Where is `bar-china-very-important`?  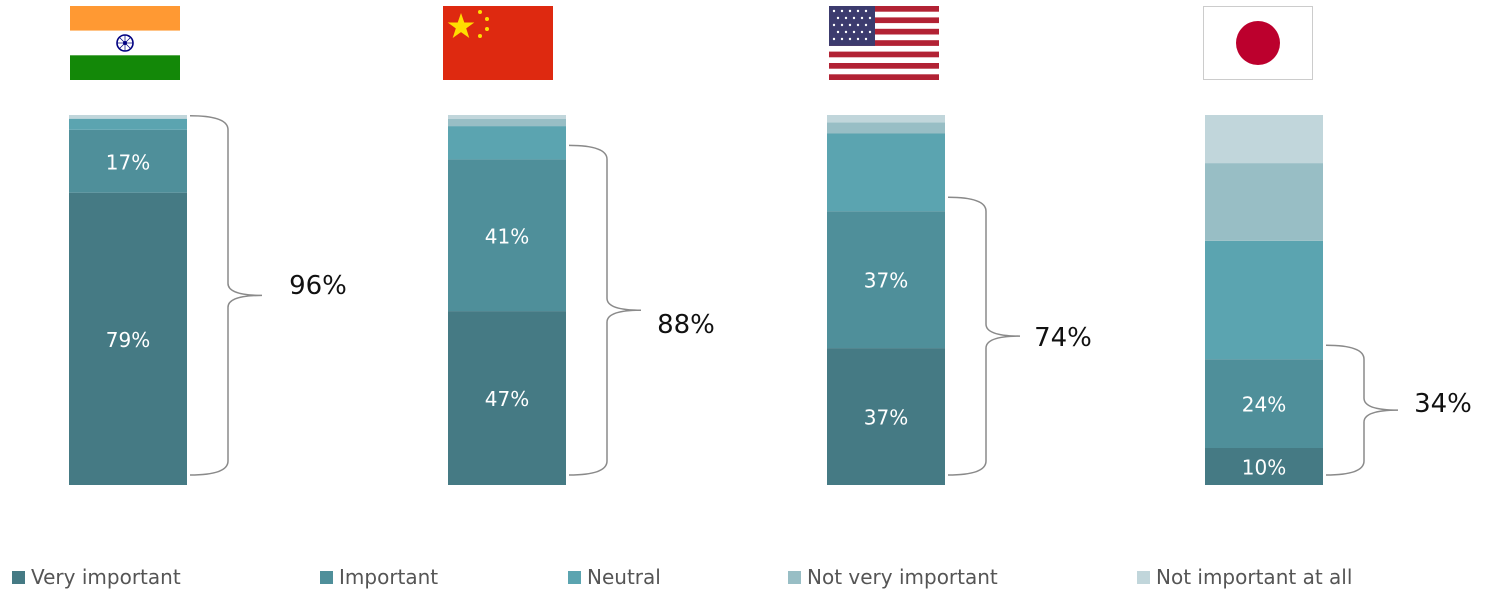
bar-china-very-important is located at coordinates (507, 398).